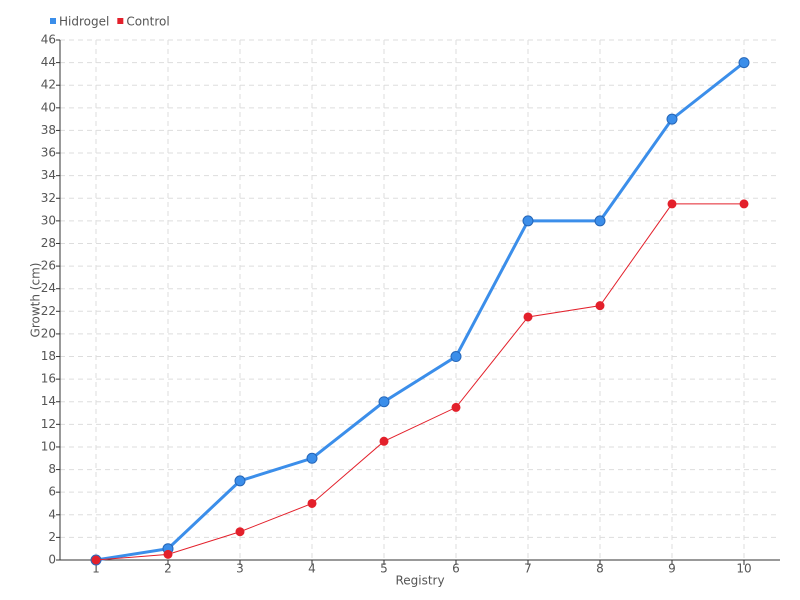 This screenshot has height=600, width=800. What do you see at coordinates (48, 333) in the screenshot?
I see `y-tick-label: 20` at bounding box center [48, 333].